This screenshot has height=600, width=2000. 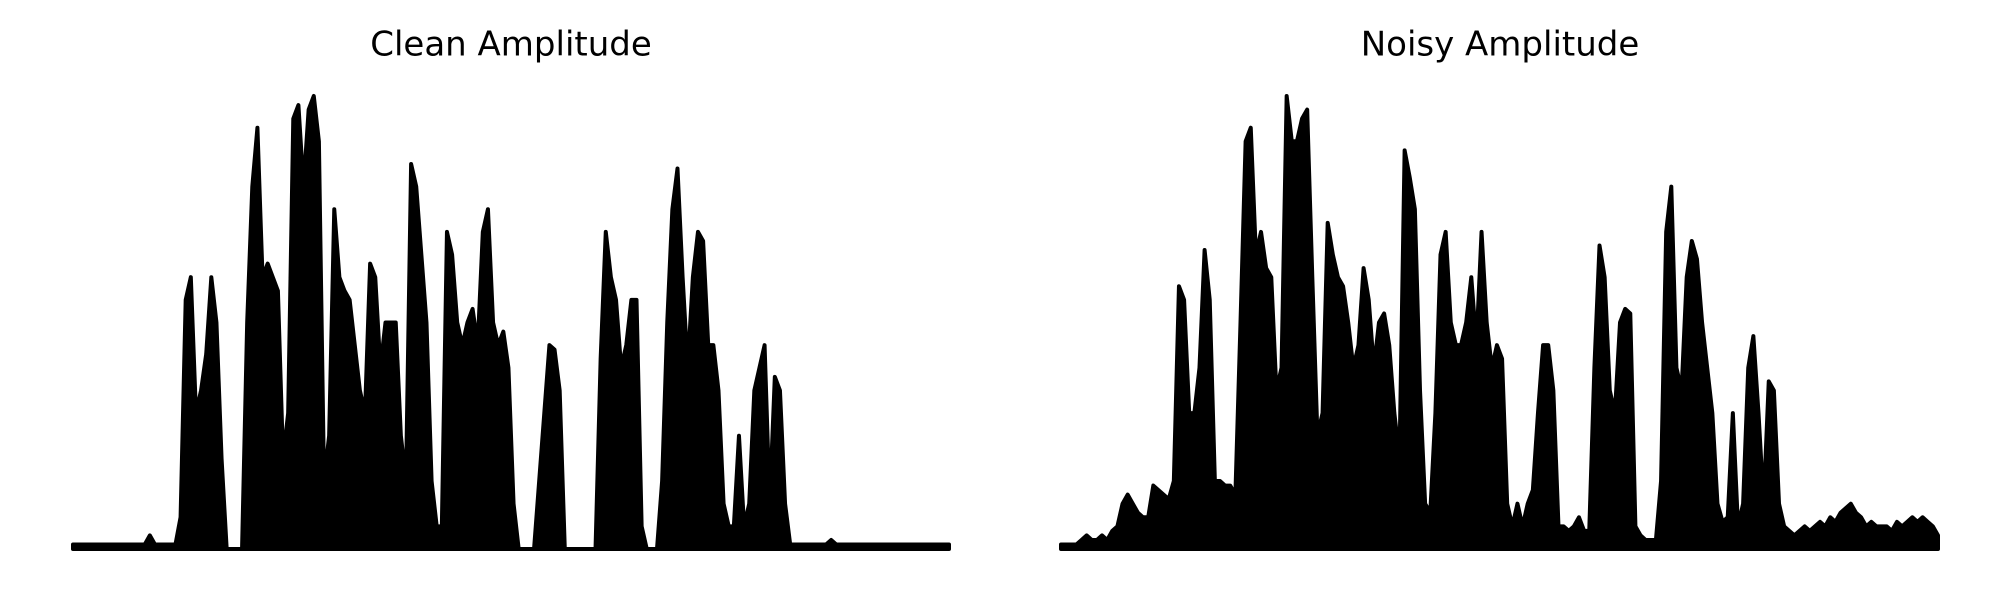 I want to click on chart-title: Clean Amplitude, so click(x=511, y=45).